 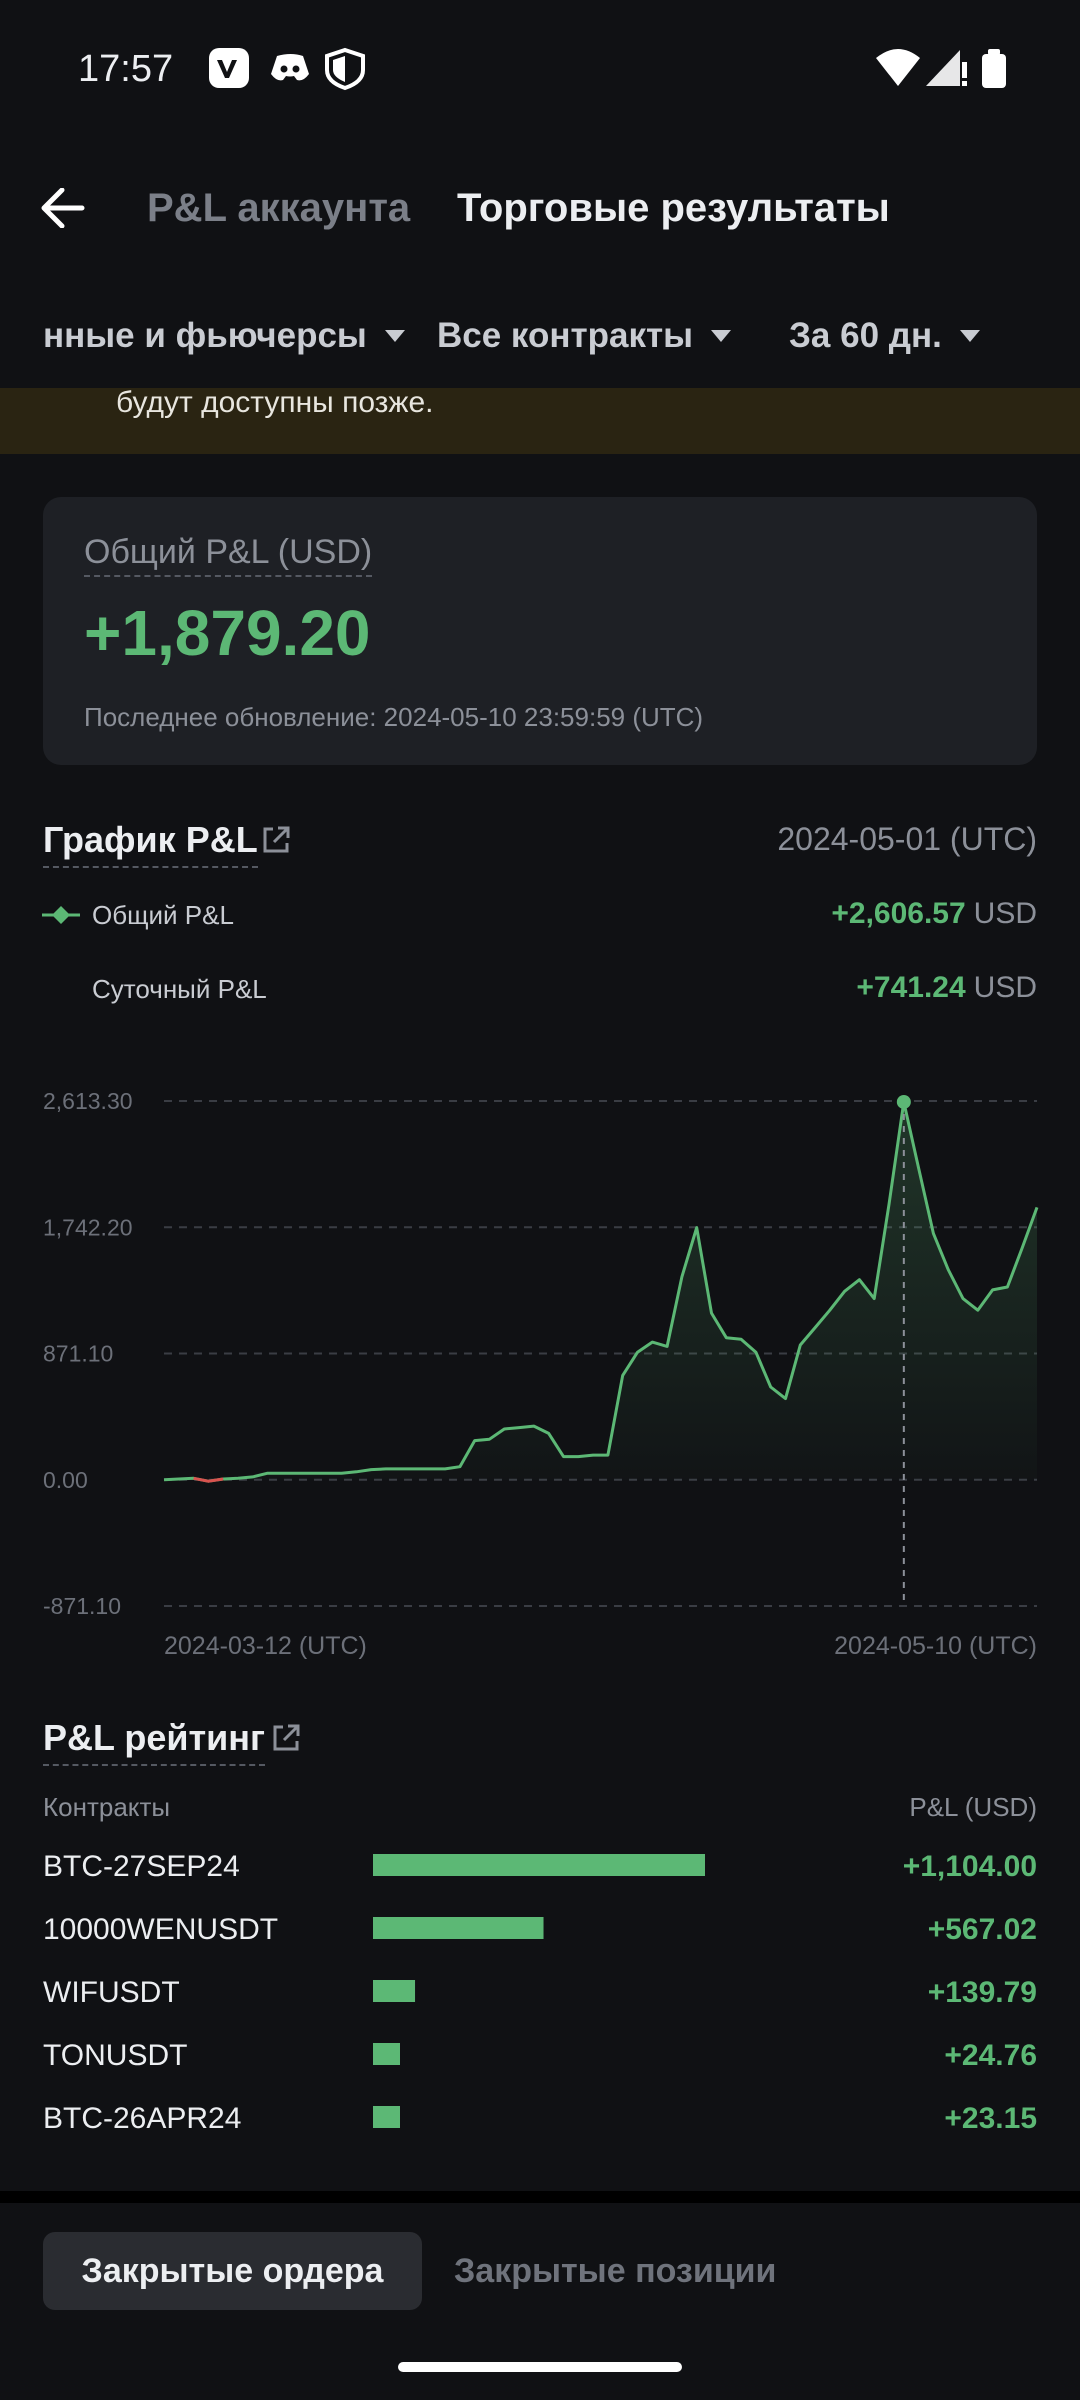 What do you see at coordinates (907, 839) in the screenshot?
I see `selected-date: 2024-05-01 (UTC)` at bounding box center [907, 839].